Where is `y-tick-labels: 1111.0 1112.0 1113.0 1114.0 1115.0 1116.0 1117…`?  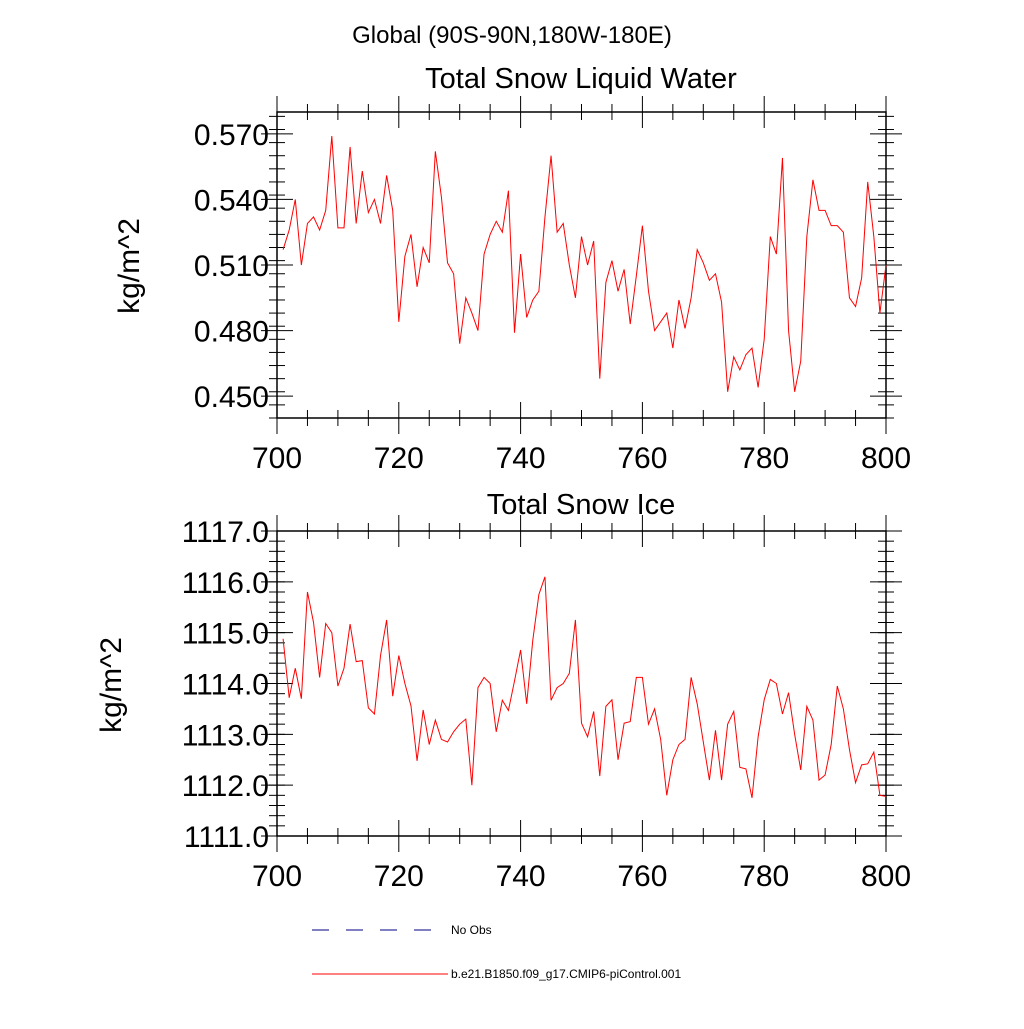
y-tick-labels: 1111.0 1112.0 1113.0 1114.0 1115.0 1116.0 1117… is located at coordinates (225, 685).